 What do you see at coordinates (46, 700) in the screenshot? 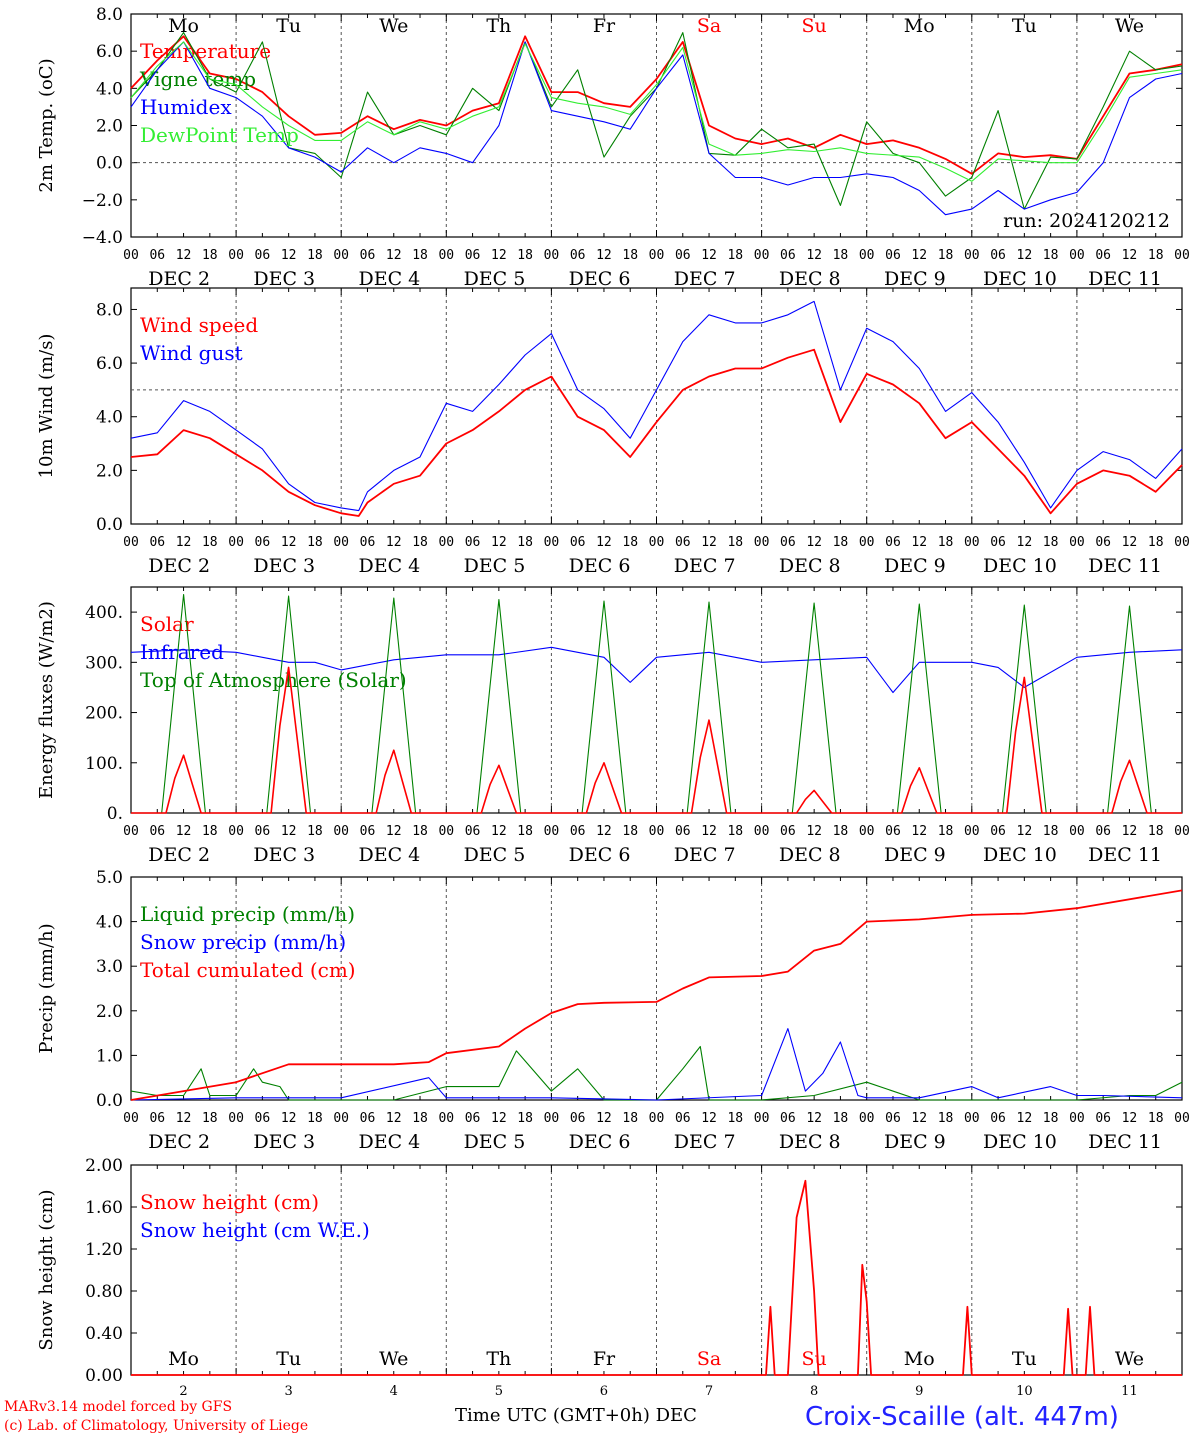
I see `y-axis-label: Energy fluxes (W/m2)` at bounding box center [46, 700].